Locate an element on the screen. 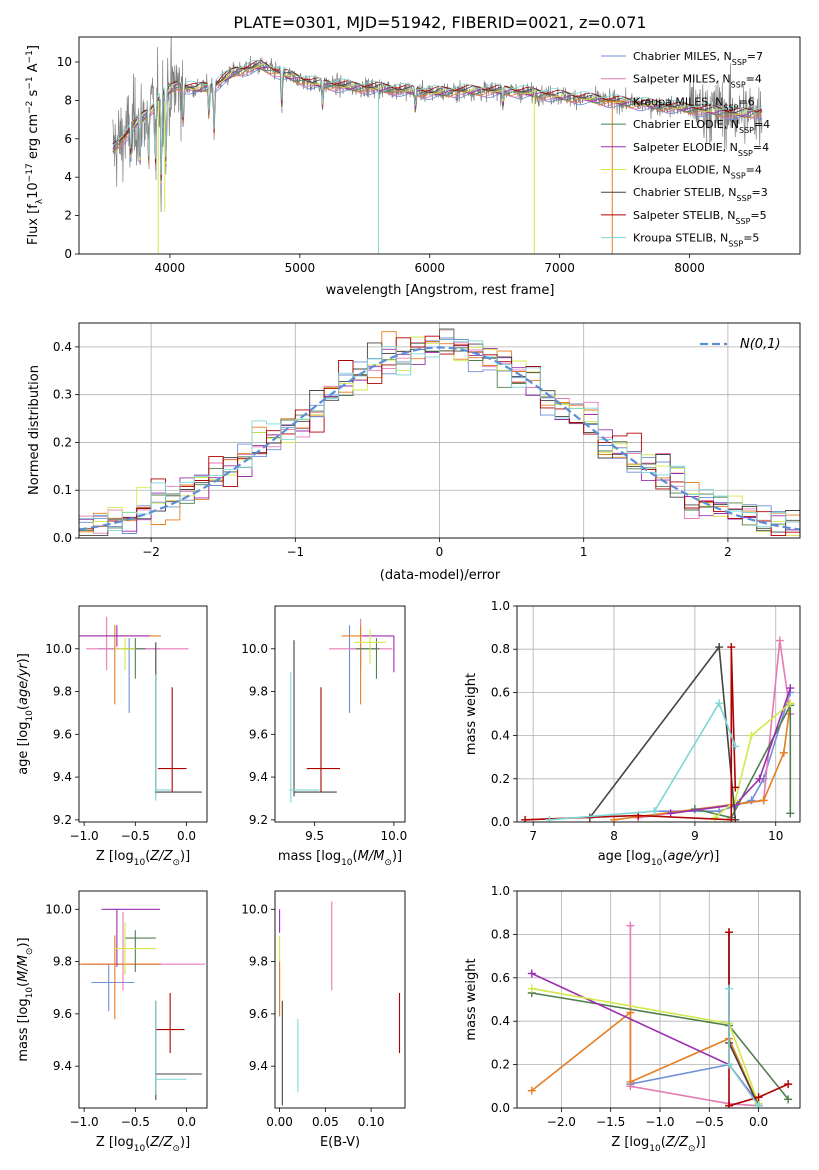 The width and height of the screenshot is (819, 1170). y-tick-label: 9.4 is located at coordinates (258, 1066).